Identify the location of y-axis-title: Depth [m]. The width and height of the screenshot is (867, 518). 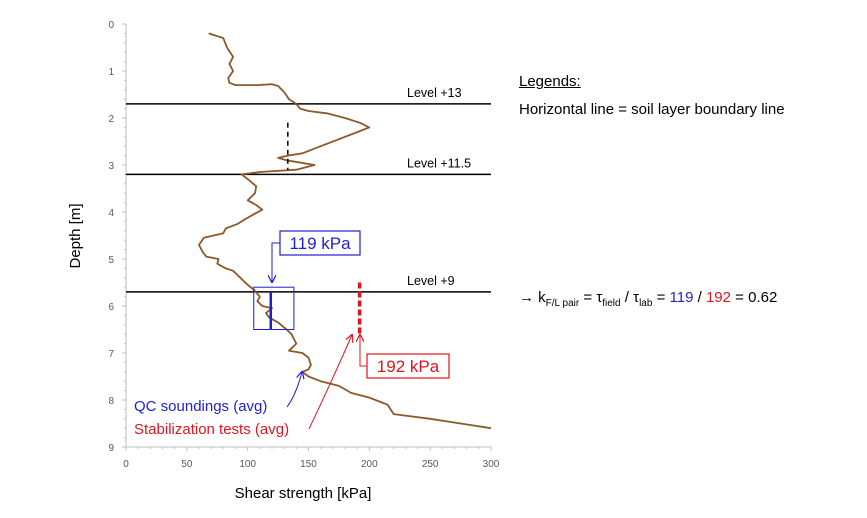
(75, 235).